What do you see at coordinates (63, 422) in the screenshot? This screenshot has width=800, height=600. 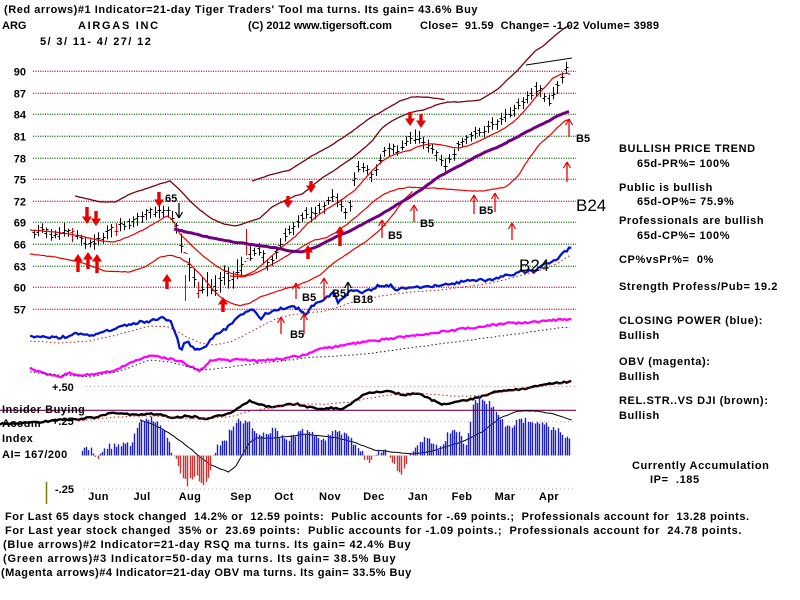 I see `svg-text: +.25` at bounding box center [63, 422].